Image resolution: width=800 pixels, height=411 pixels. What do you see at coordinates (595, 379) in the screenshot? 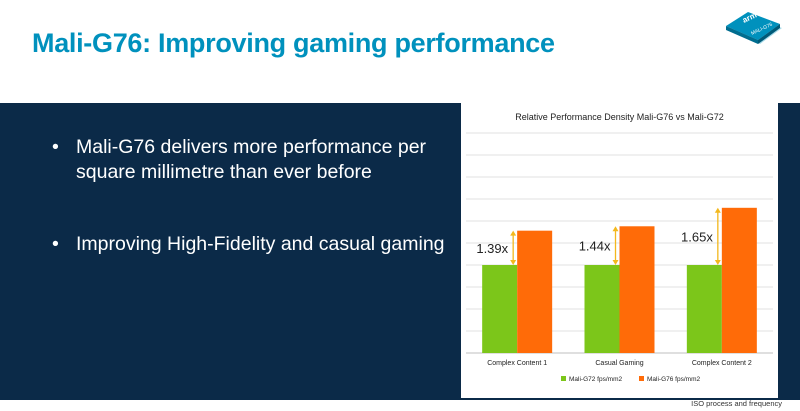
I see `legend-label-g72: Mali-G72 fps/mm2` at bounding box center [595, 379].